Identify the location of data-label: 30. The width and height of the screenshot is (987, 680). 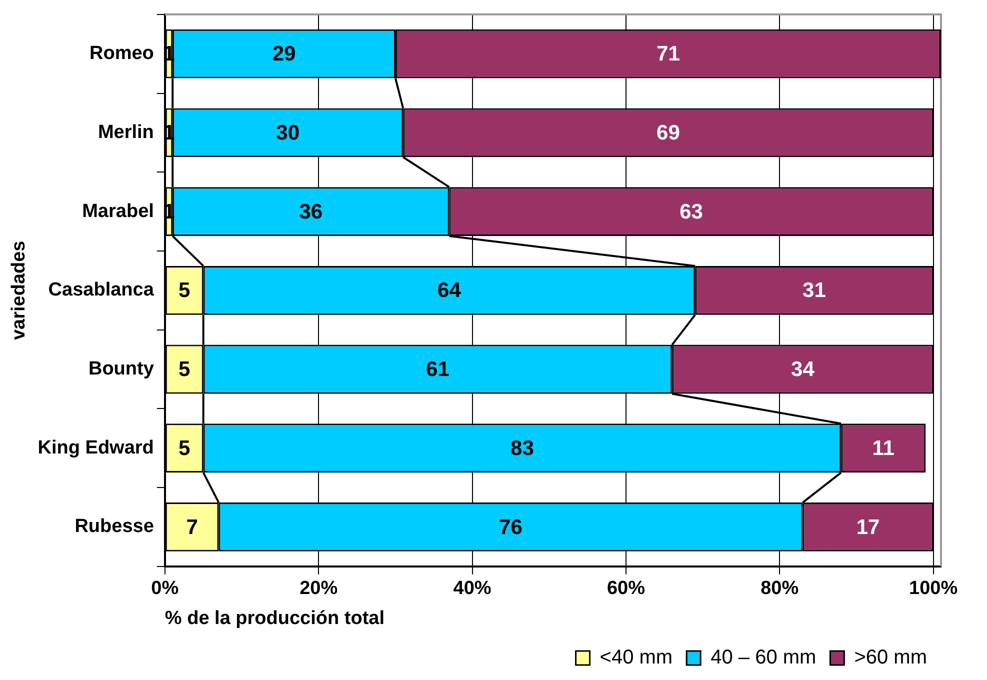
(288, 132).